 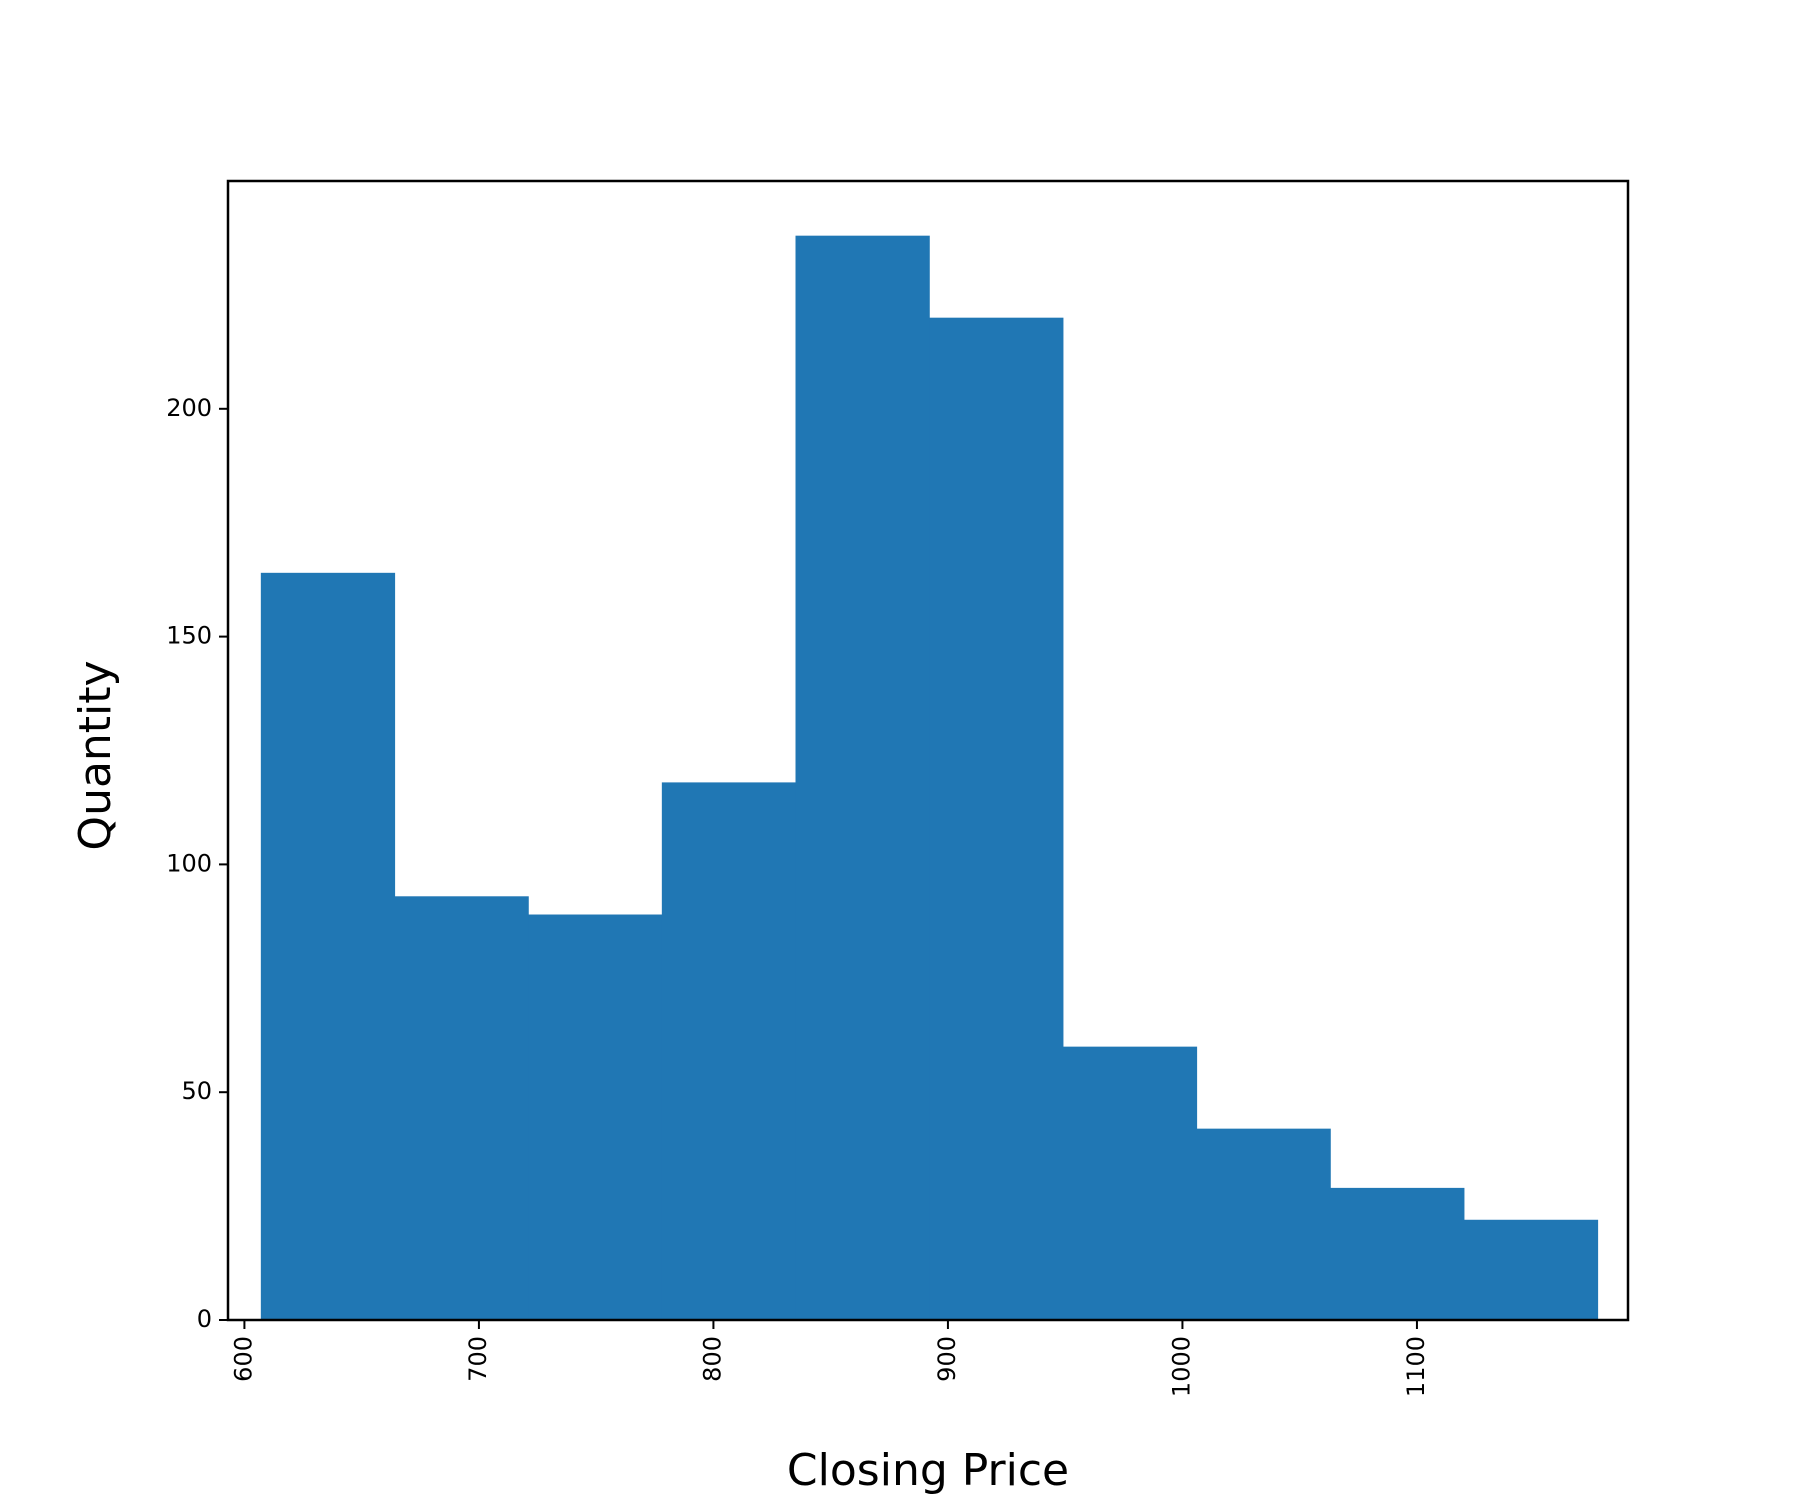 I want to click on y-tick-label: 0, so click(x=204, y=1319).